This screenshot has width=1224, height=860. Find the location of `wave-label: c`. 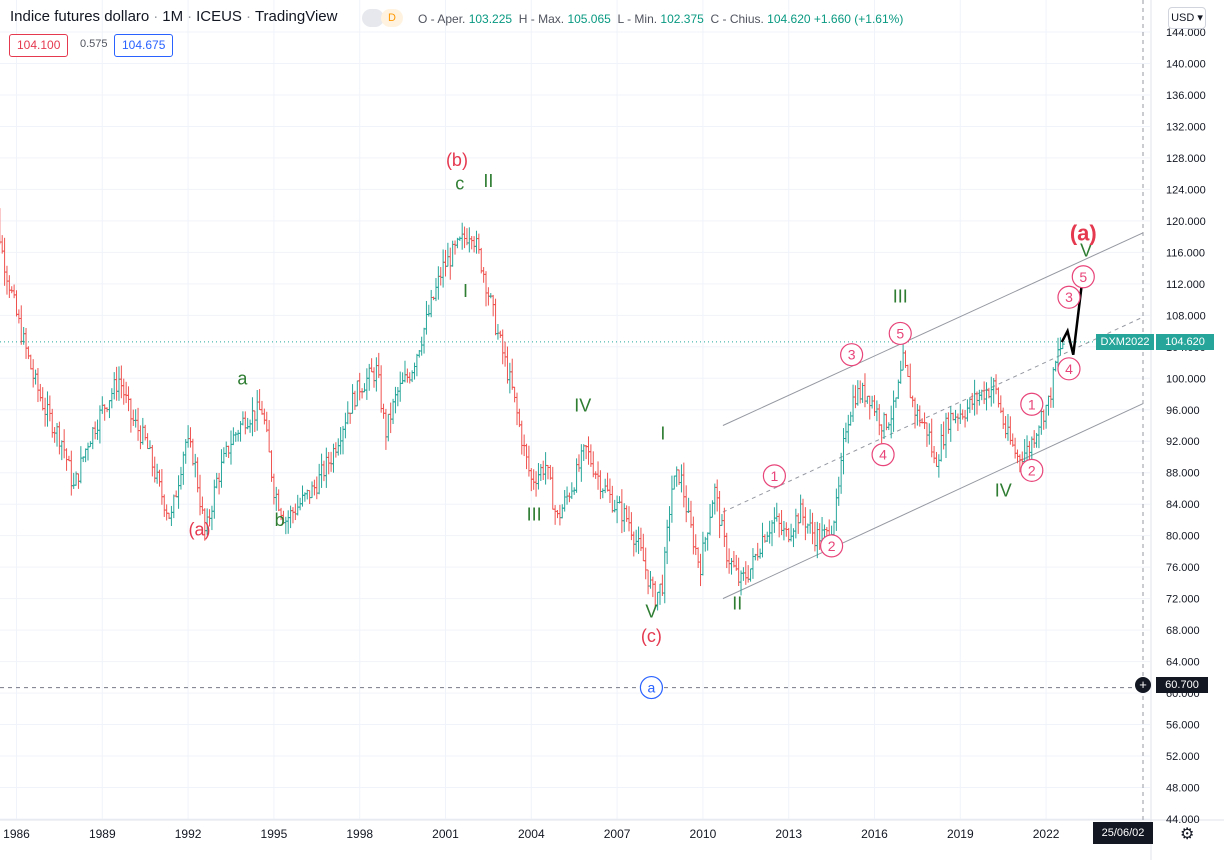

wave-label: c is located at coordinates (459, 183).